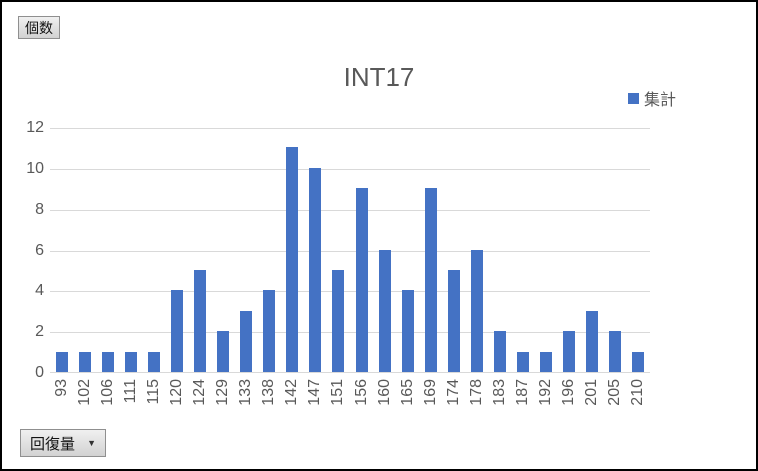  I want to click on y-axis-label: 10, so click(35, 168).